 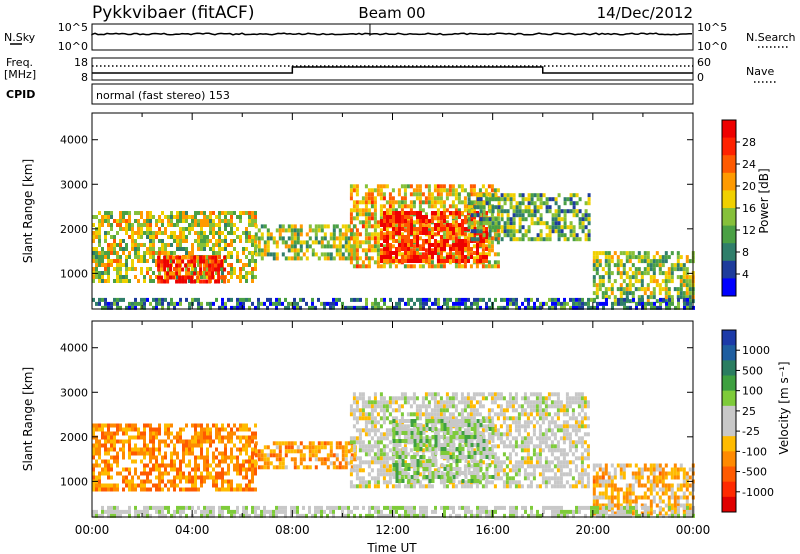 I want to click on nsearch-label: N.Search, so click(x=771, y=37).